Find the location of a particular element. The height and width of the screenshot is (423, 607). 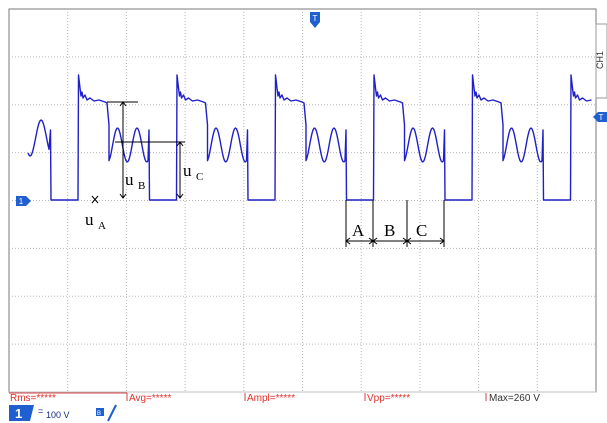

measure-ampl: Ampl=***** is located at coordinates (271, 398).